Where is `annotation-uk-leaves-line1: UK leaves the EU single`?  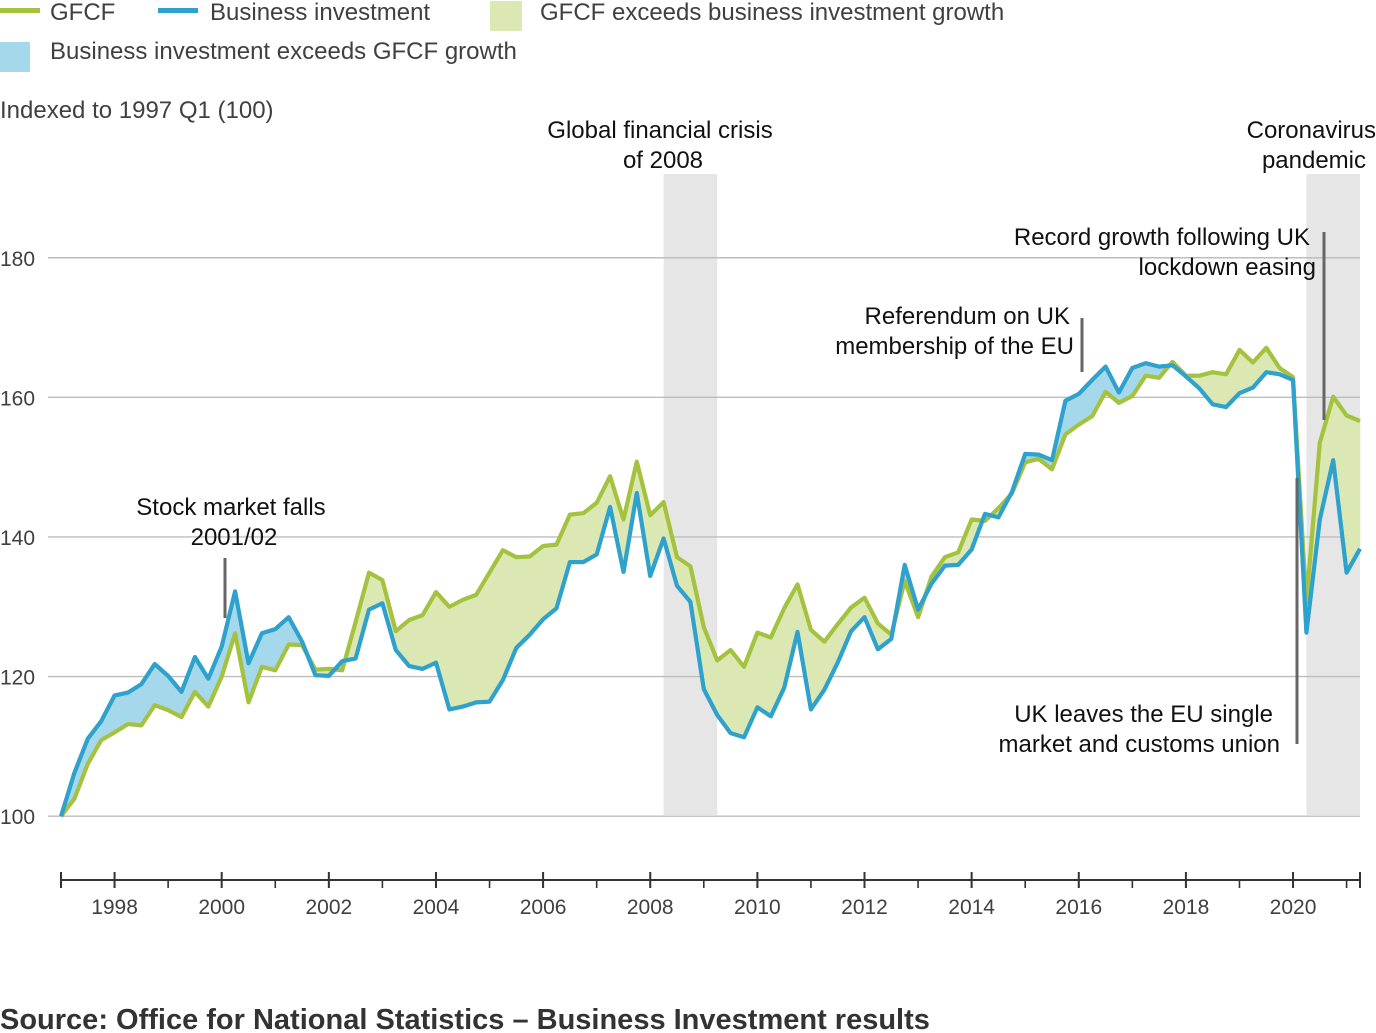 annotation-uk-leaves-line1: UK leaves the EU single is located at coordinates (1143, 714).